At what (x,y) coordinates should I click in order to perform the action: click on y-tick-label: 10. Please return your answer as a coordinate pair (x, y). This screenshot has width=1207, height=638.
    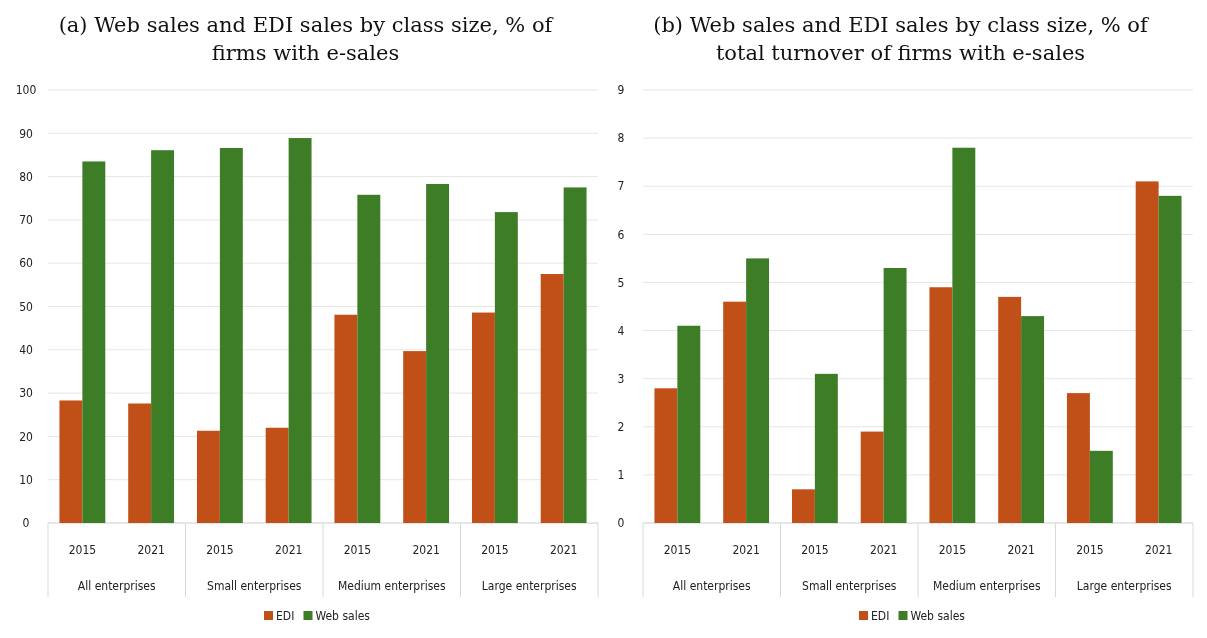
    Looking at the image, I should click on (26, 479).